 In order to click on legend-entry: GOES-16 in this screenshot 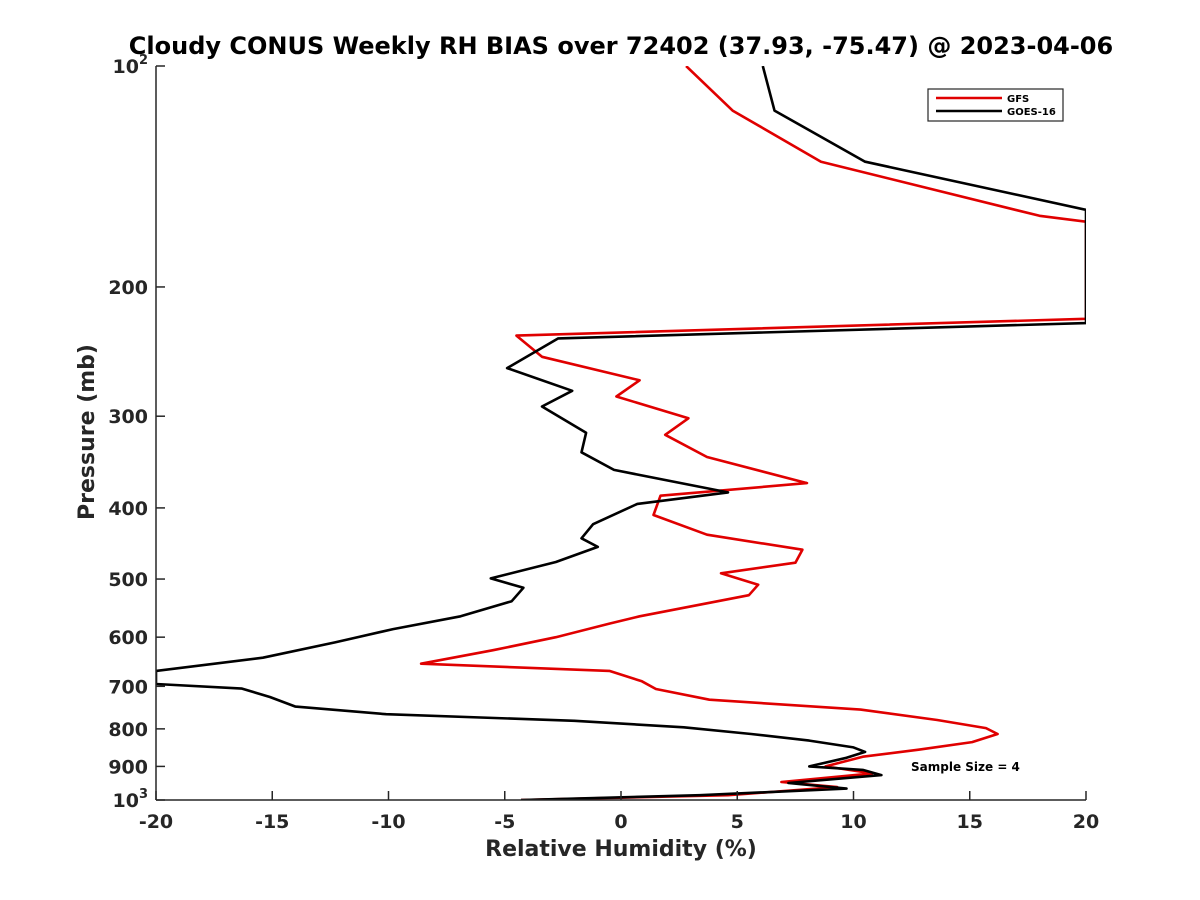, I will do `click(1031, 112)`.